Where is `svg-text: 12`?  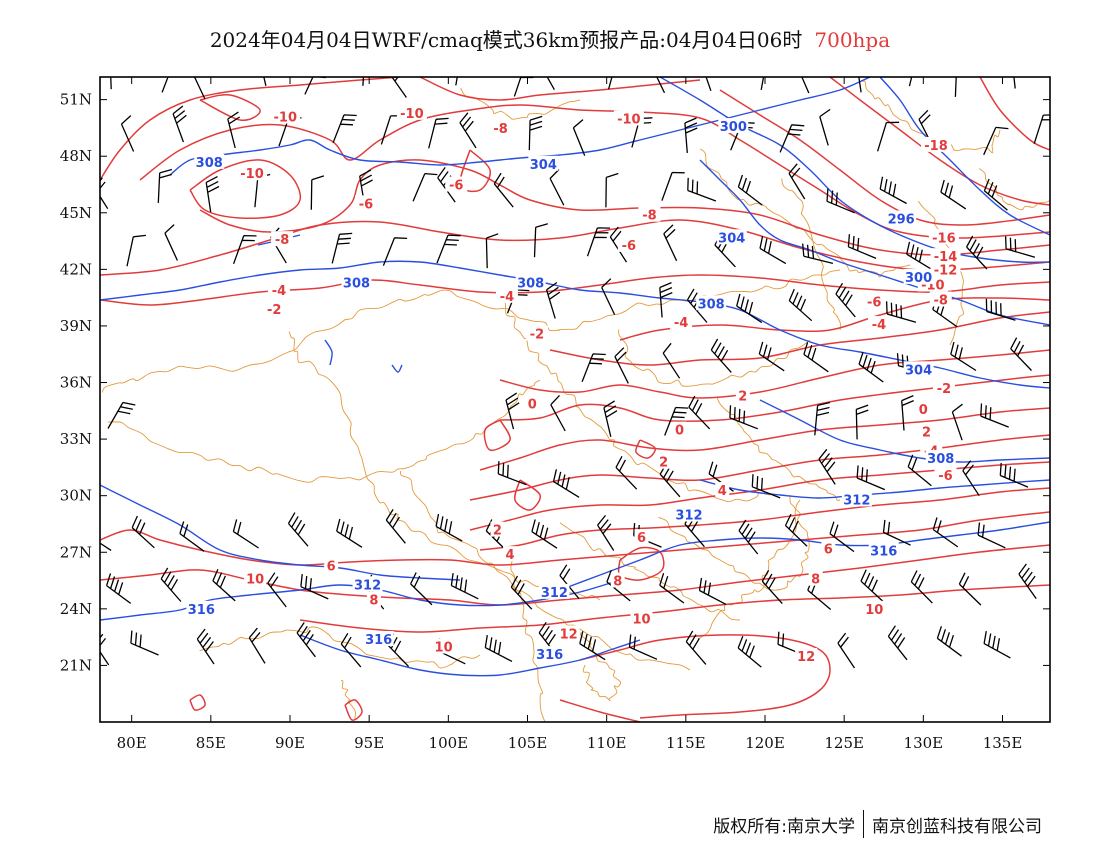 svg-text: 12 is located at coordinates (806, 657).